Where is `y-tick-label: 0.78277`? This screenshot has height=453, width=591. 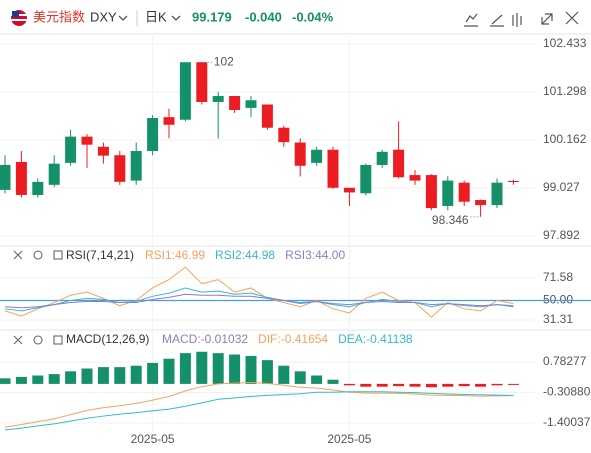
y-tick-label: 0.78277 is located at coordinates (565, 361).